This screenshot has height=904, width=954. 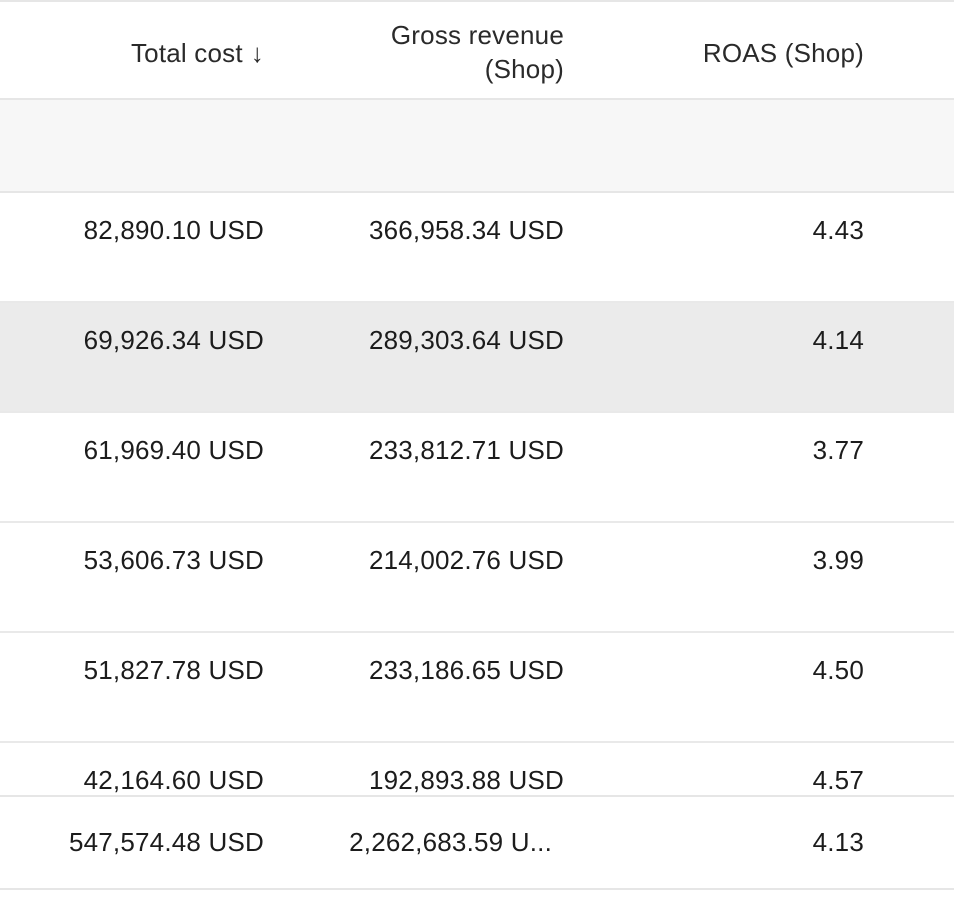 What do you see at coordinates (166, 842) in the screenshot?
I see `total-cost-sum: 547,574.48 USD` at bounding box center [166, 842].